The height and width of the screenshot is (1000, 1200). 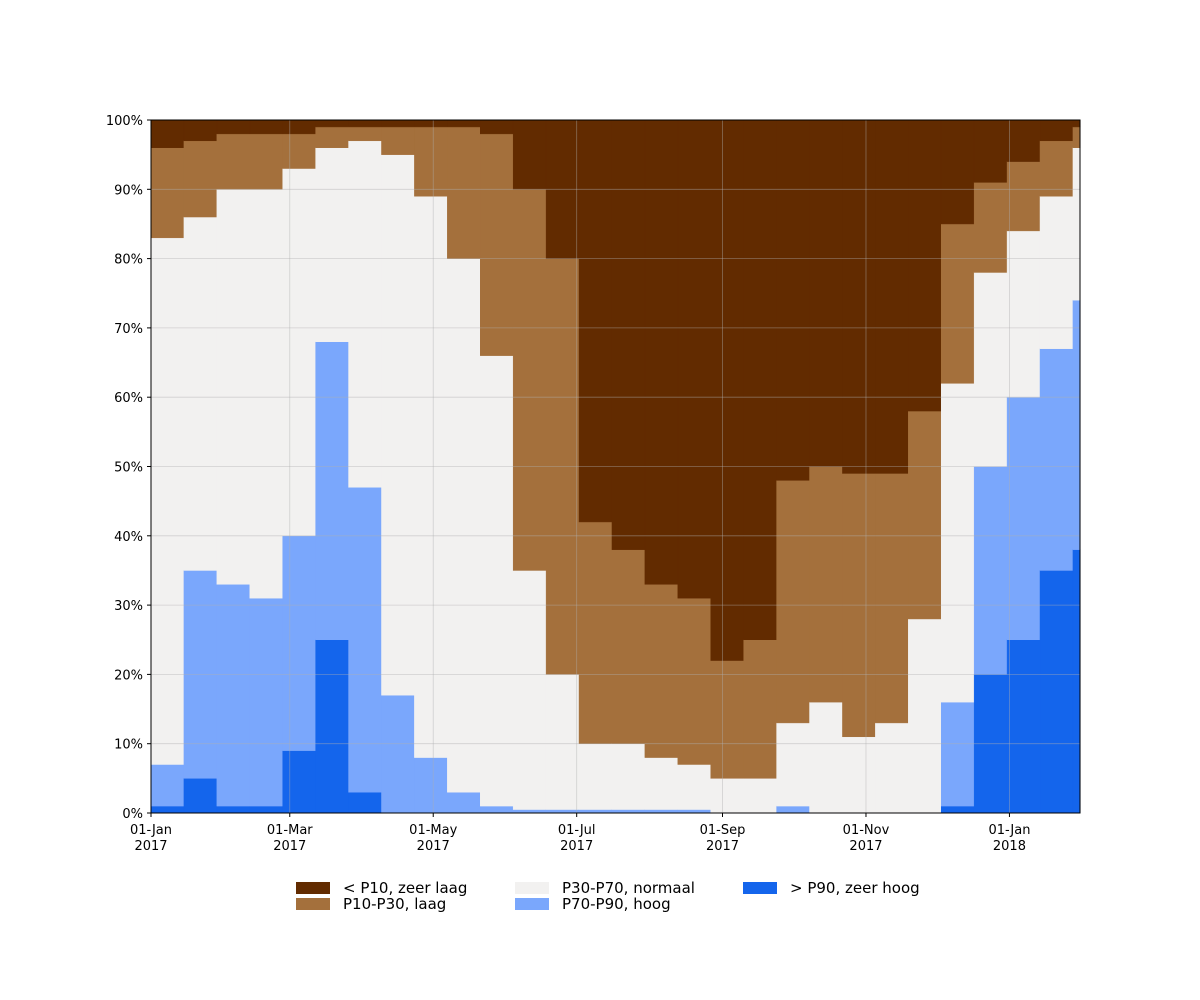 What do you see at coordinates (855, 888) in the screenshot?
I see `legend-label: > P90, zeer hoog` at bounding box center [855, 888].